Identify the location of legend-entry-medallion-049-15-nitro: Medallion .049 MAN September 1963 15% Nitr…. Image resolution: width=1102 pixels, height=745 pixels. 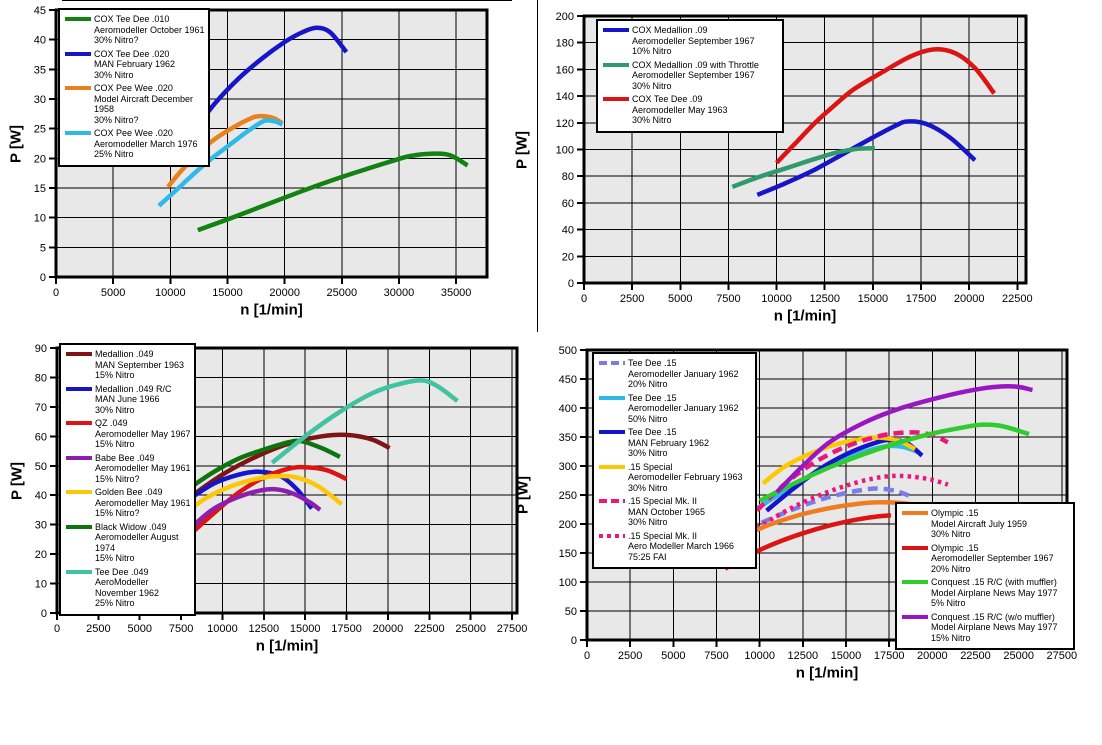
(128, 365).